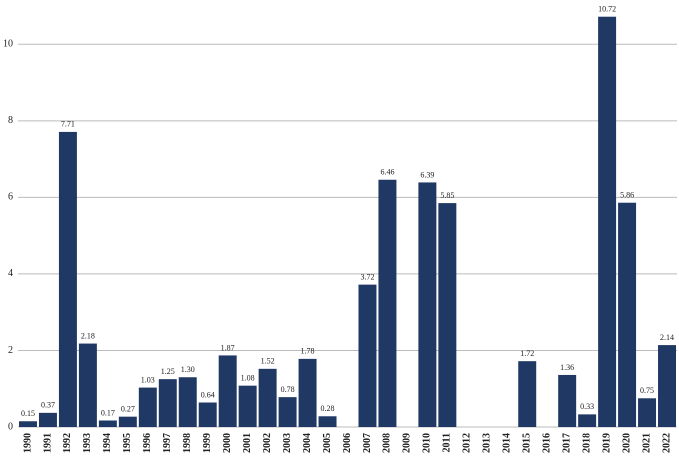 The width and height of the screenshot is (679, 472). I want to click on x-tick-label: 2014, so click(507, 443).